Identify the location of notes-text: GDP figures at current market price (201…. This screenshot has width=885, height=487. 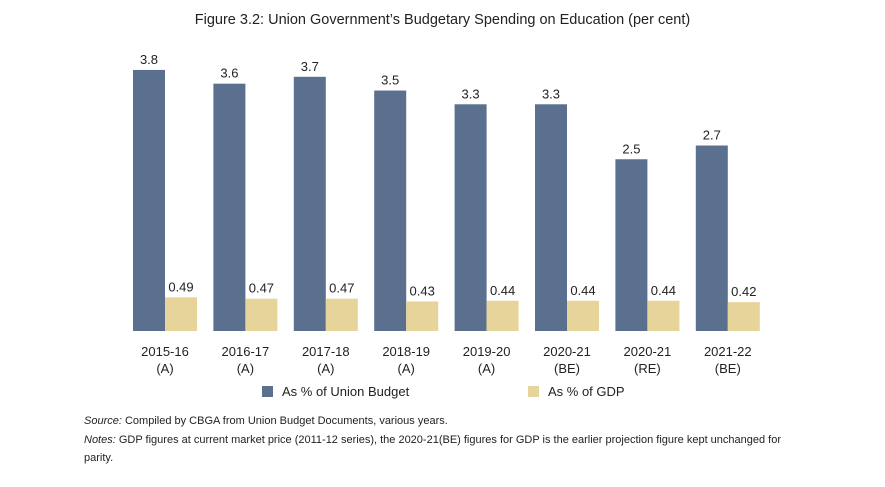
(433, 449).